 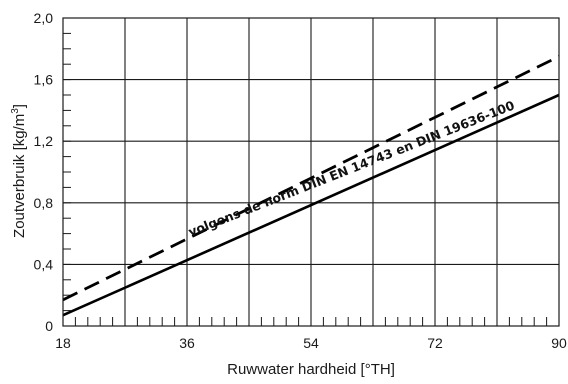 I want to click on y-tick-label: 0,4, so click(x=44, y=264).